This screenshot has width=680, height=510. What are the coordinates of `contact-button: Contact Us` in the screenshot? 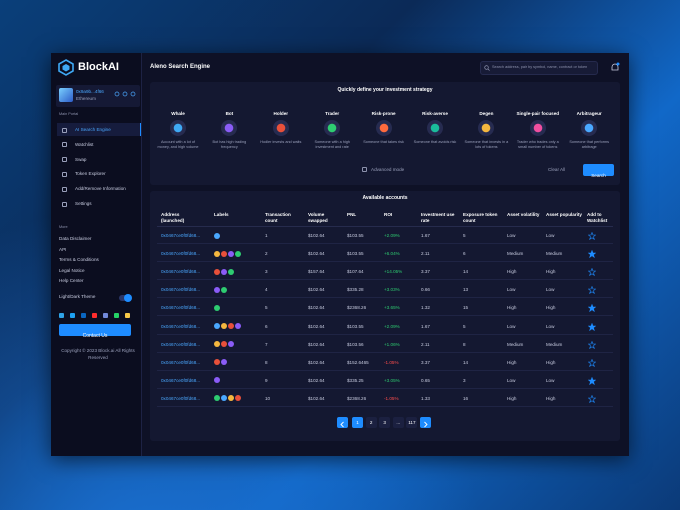 It's located at (95, 331).